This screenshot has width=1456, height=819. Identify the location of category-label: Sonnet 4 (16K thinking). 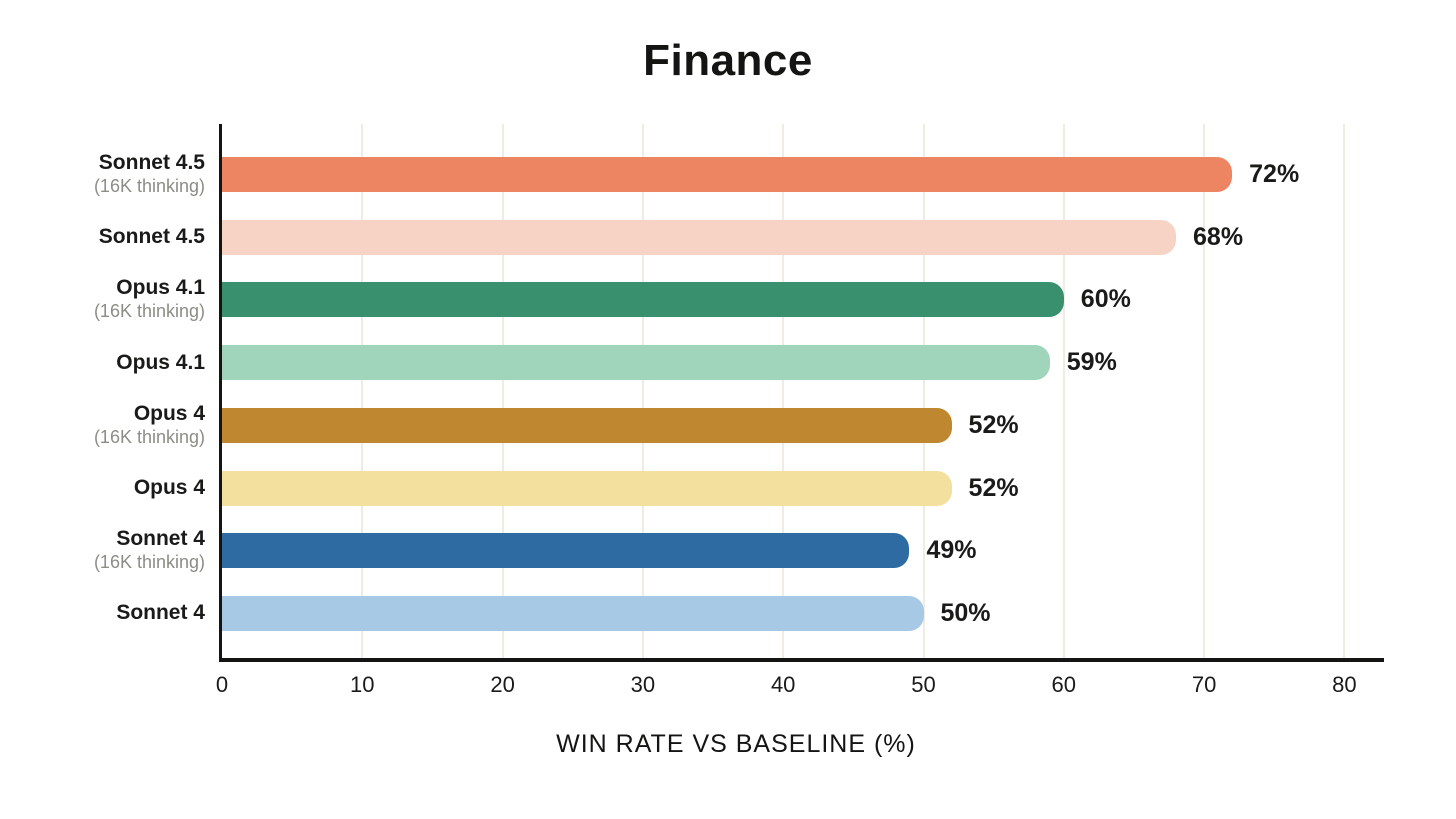
(102, 550).